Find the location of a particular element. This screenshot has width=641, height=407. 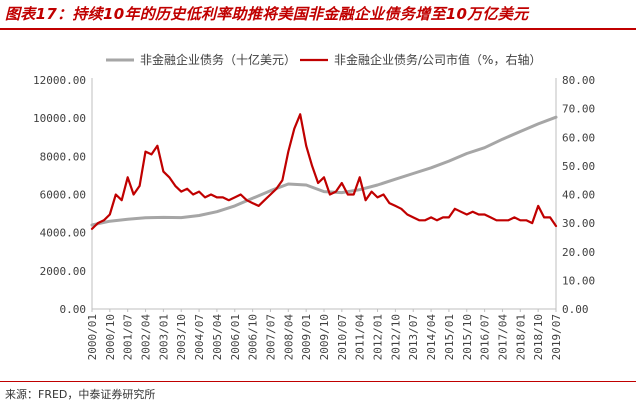

x-tick-label: 2019/07 is located at coordinates (556, 337).